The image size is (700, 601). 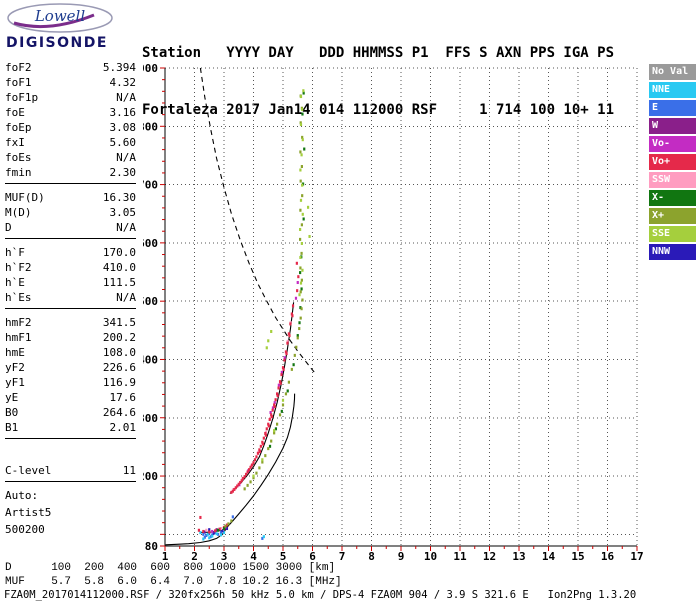 I want to click on parameter-label: foEs, so click(x=18, y=157).